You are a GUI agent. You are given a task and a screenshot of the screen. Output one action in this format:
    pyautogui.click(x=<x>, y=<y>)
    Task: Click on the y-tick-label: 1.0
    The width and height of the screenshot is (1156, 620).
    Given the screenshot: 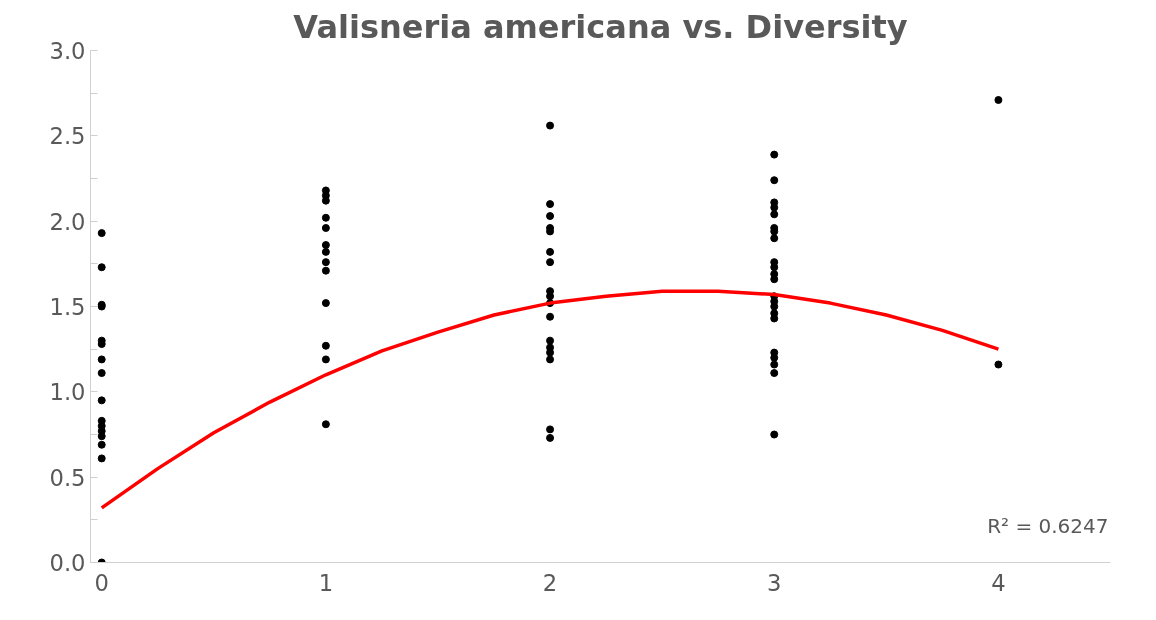 What is the action you would take?
    pyautogui.click(x=67, y=392)
    